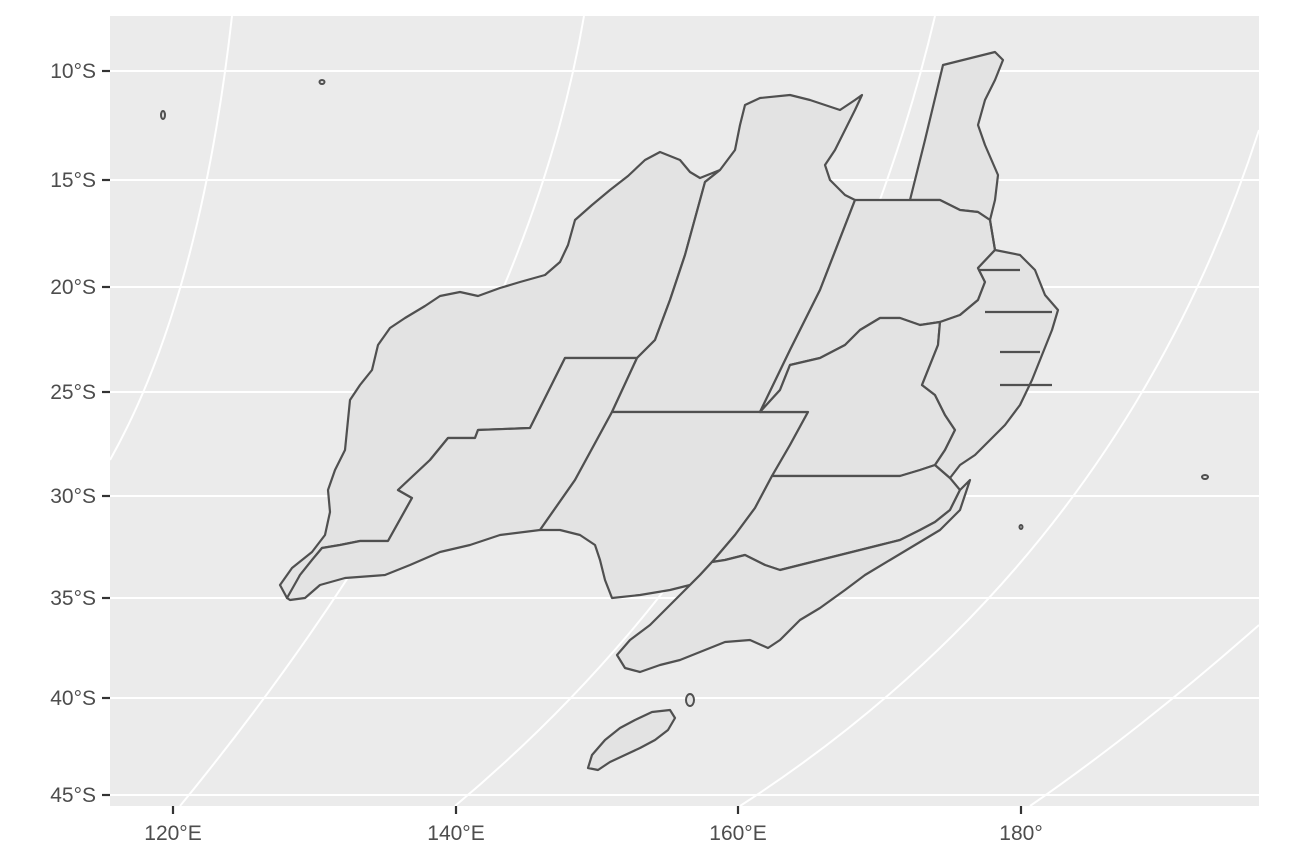 The height and width of the screenshot is (864, 1296). I want to click on y-tick-label: 45°S, so click(73, 795).